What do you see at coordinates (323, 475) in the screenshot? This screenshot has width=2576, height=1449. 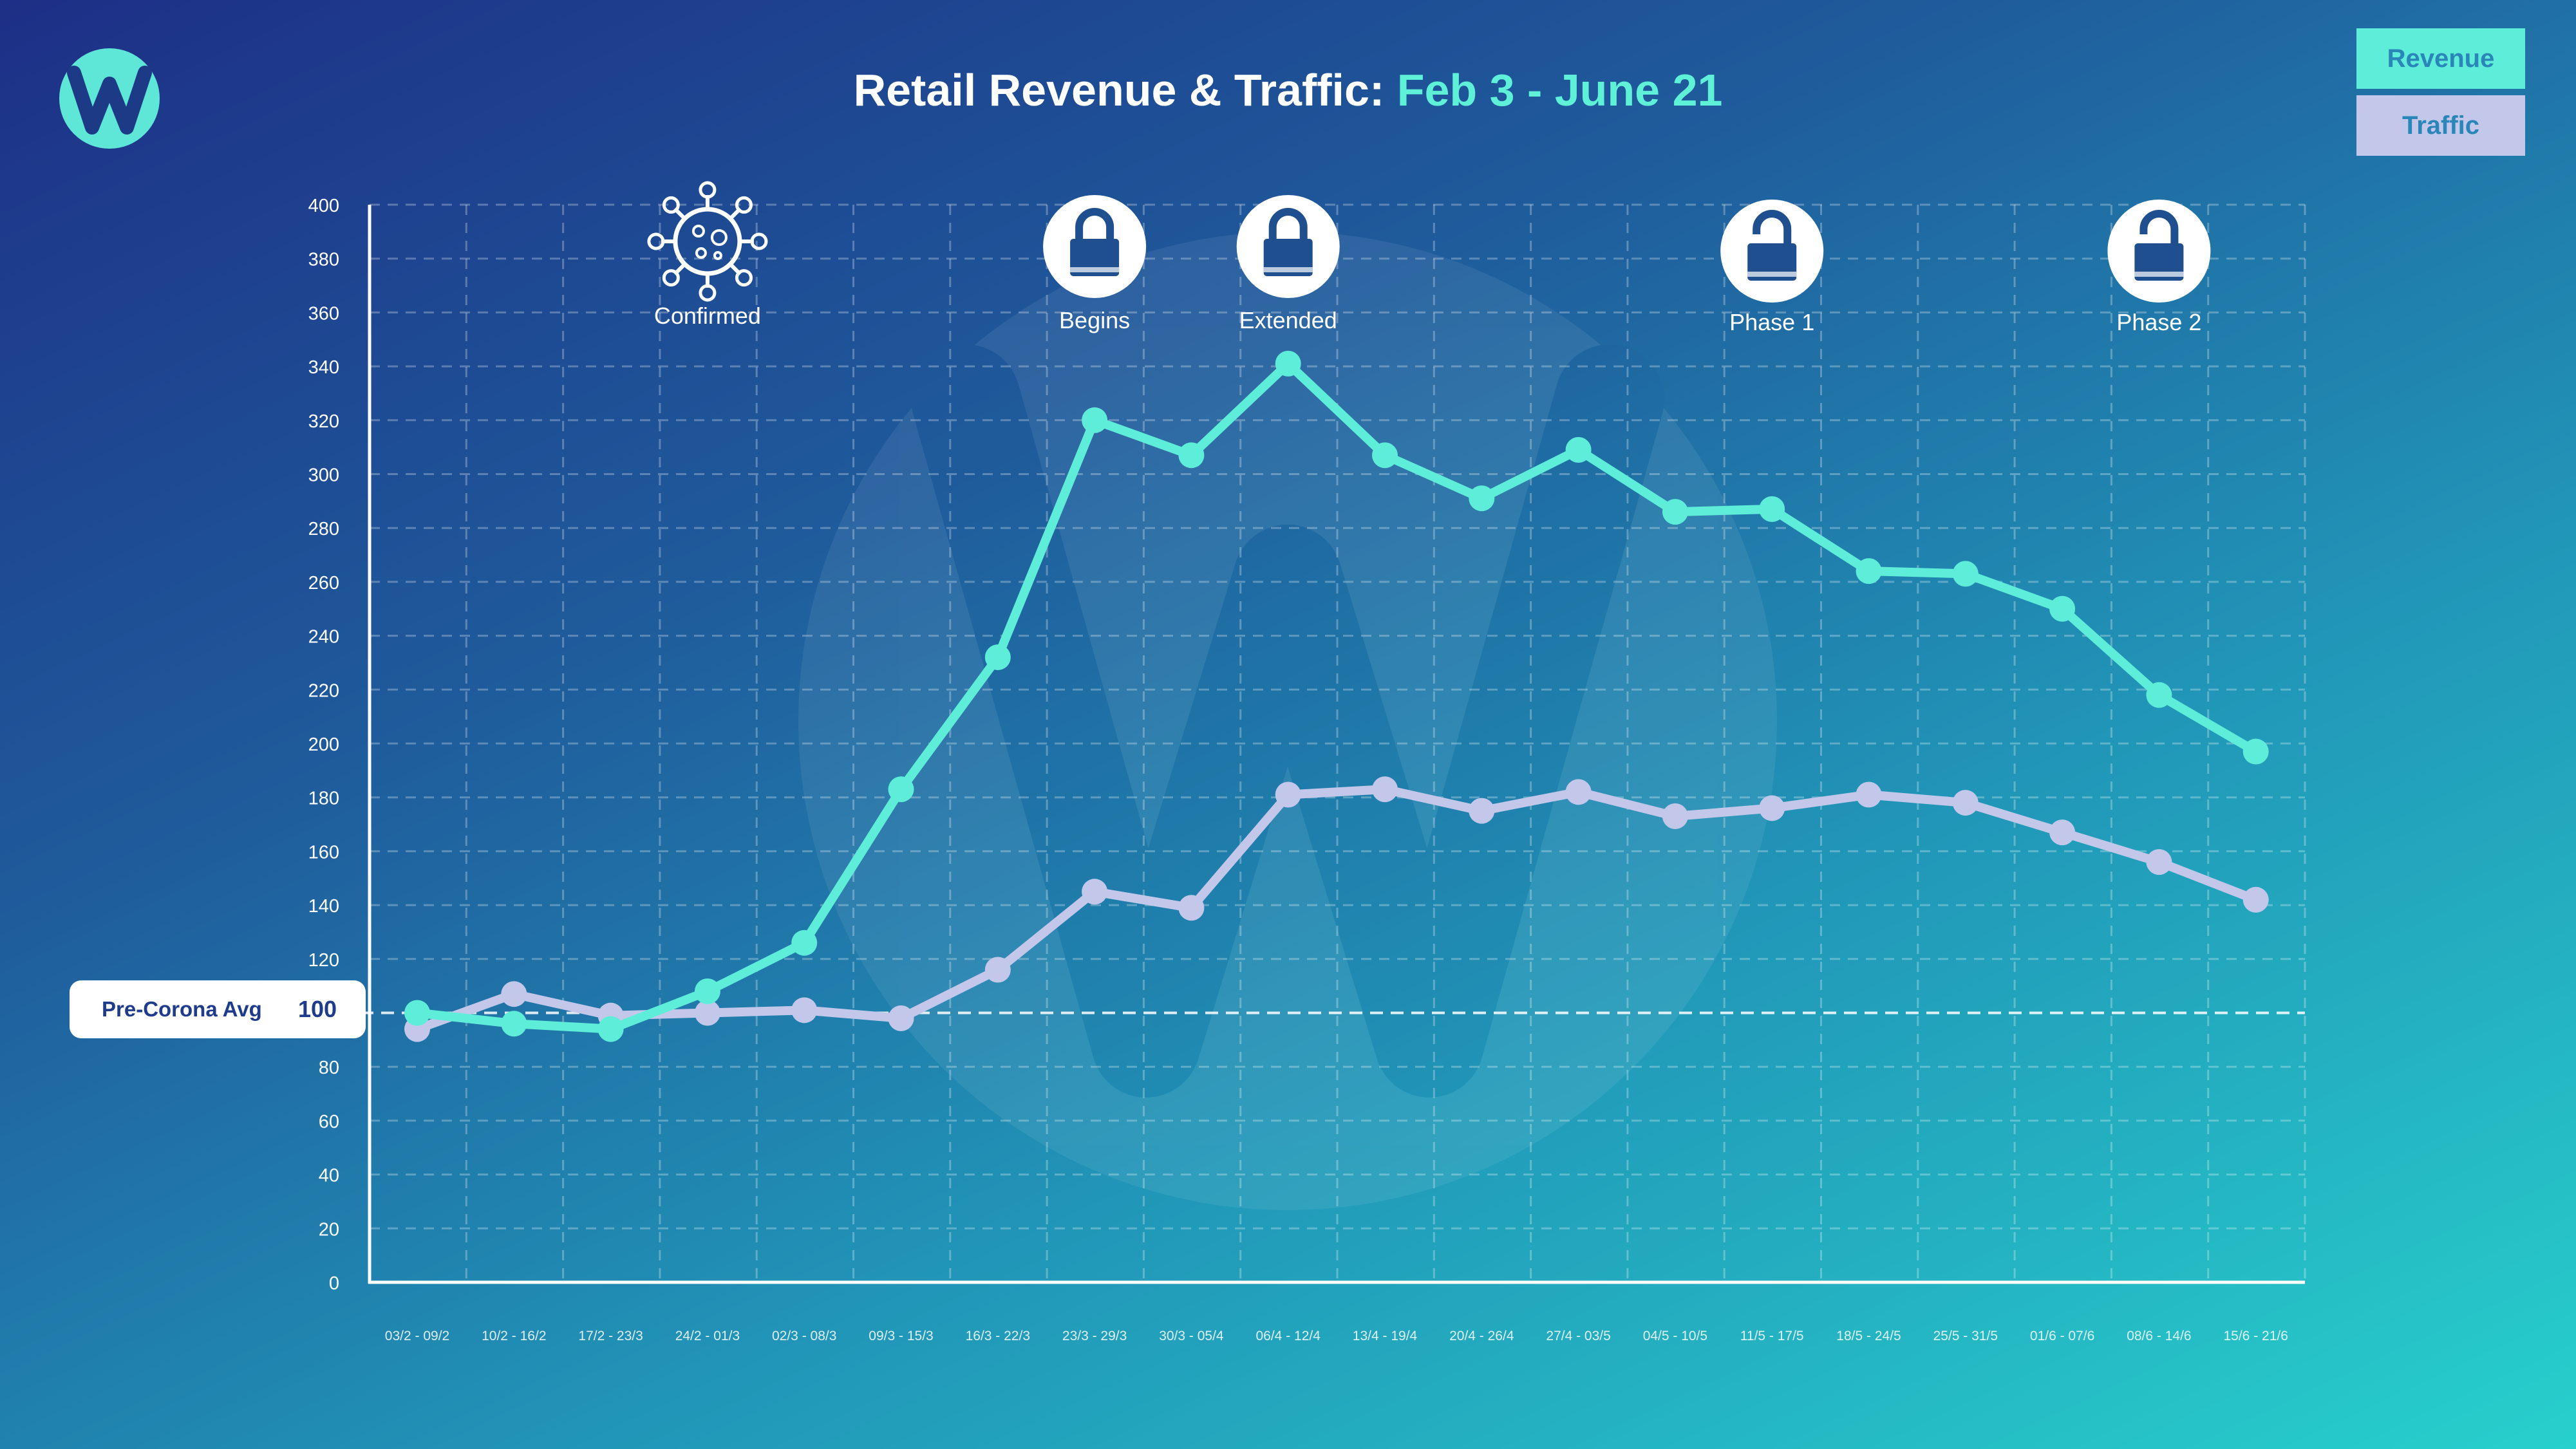 I see `y-tick-label: 300` at bounding box center [323, 475].